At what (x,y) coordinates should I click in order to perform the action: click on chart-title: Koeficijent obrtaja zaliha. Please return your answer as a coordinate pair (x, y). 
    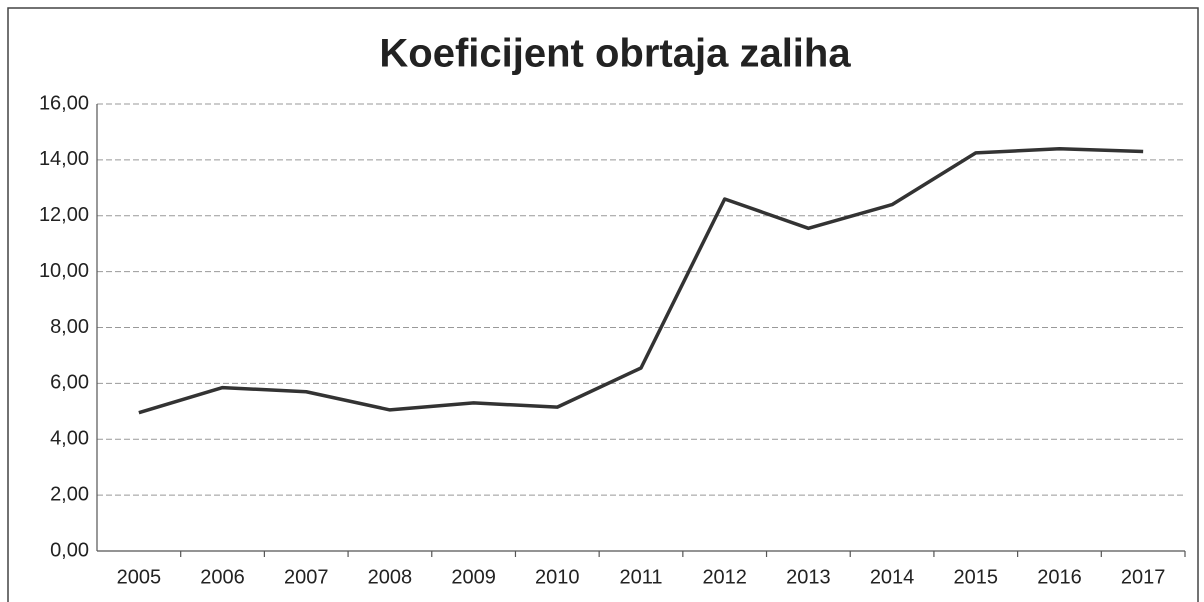
    Looking at the image, I should click on (615, 54).